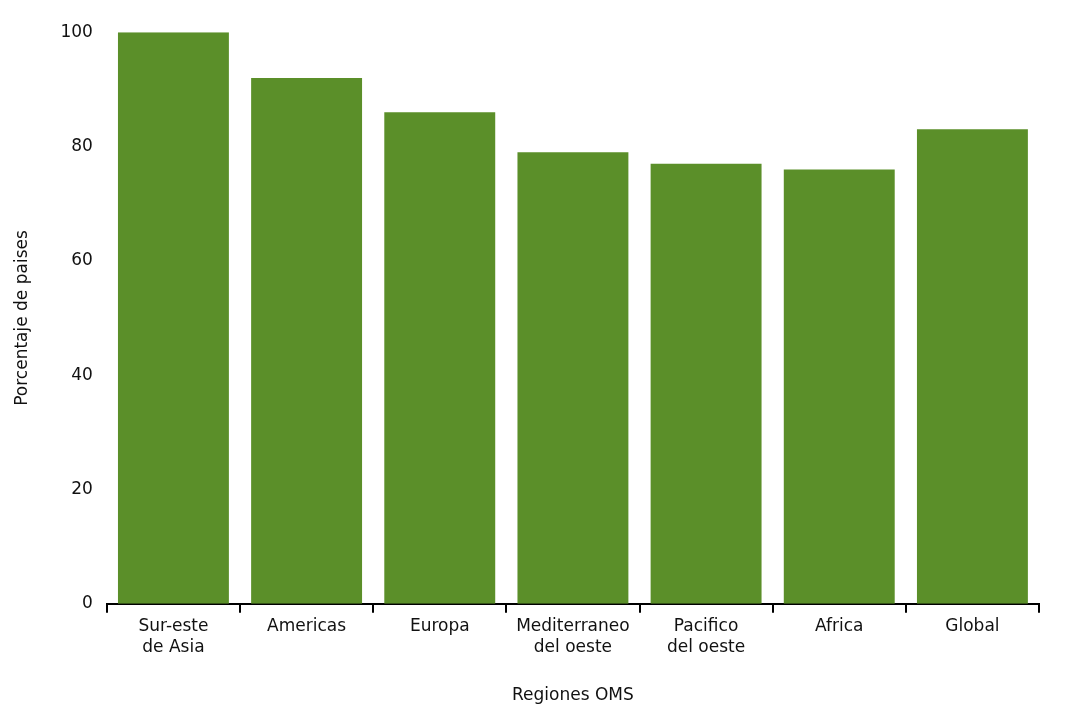 The image size is (1067, 718). What do you see at coordinates (20, 318) in the screenshot?
I see `y-axis-title: Porcentaje de paises` at bounding box center [20, 318].